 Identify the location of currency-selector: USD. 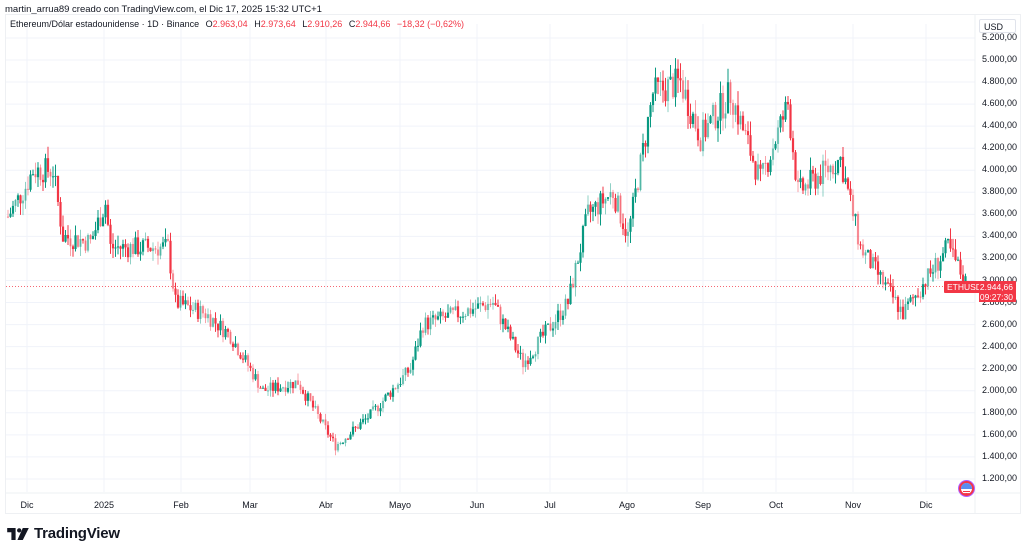
(997, 26).